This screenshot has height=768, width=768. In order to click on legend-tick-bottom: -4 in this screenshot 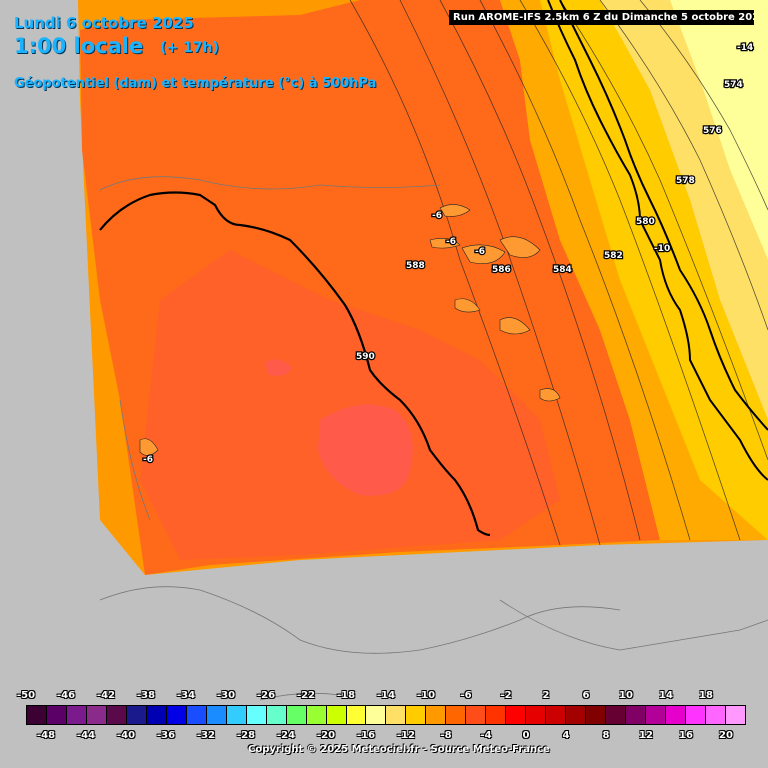, I will do `click(486, 735)`.